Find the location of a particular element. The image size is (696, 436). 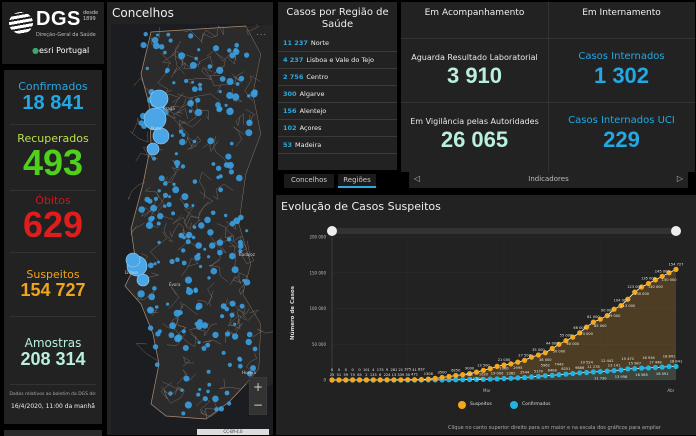

map-label-lisboa: Lisboa is located at coordinates (131, 272).